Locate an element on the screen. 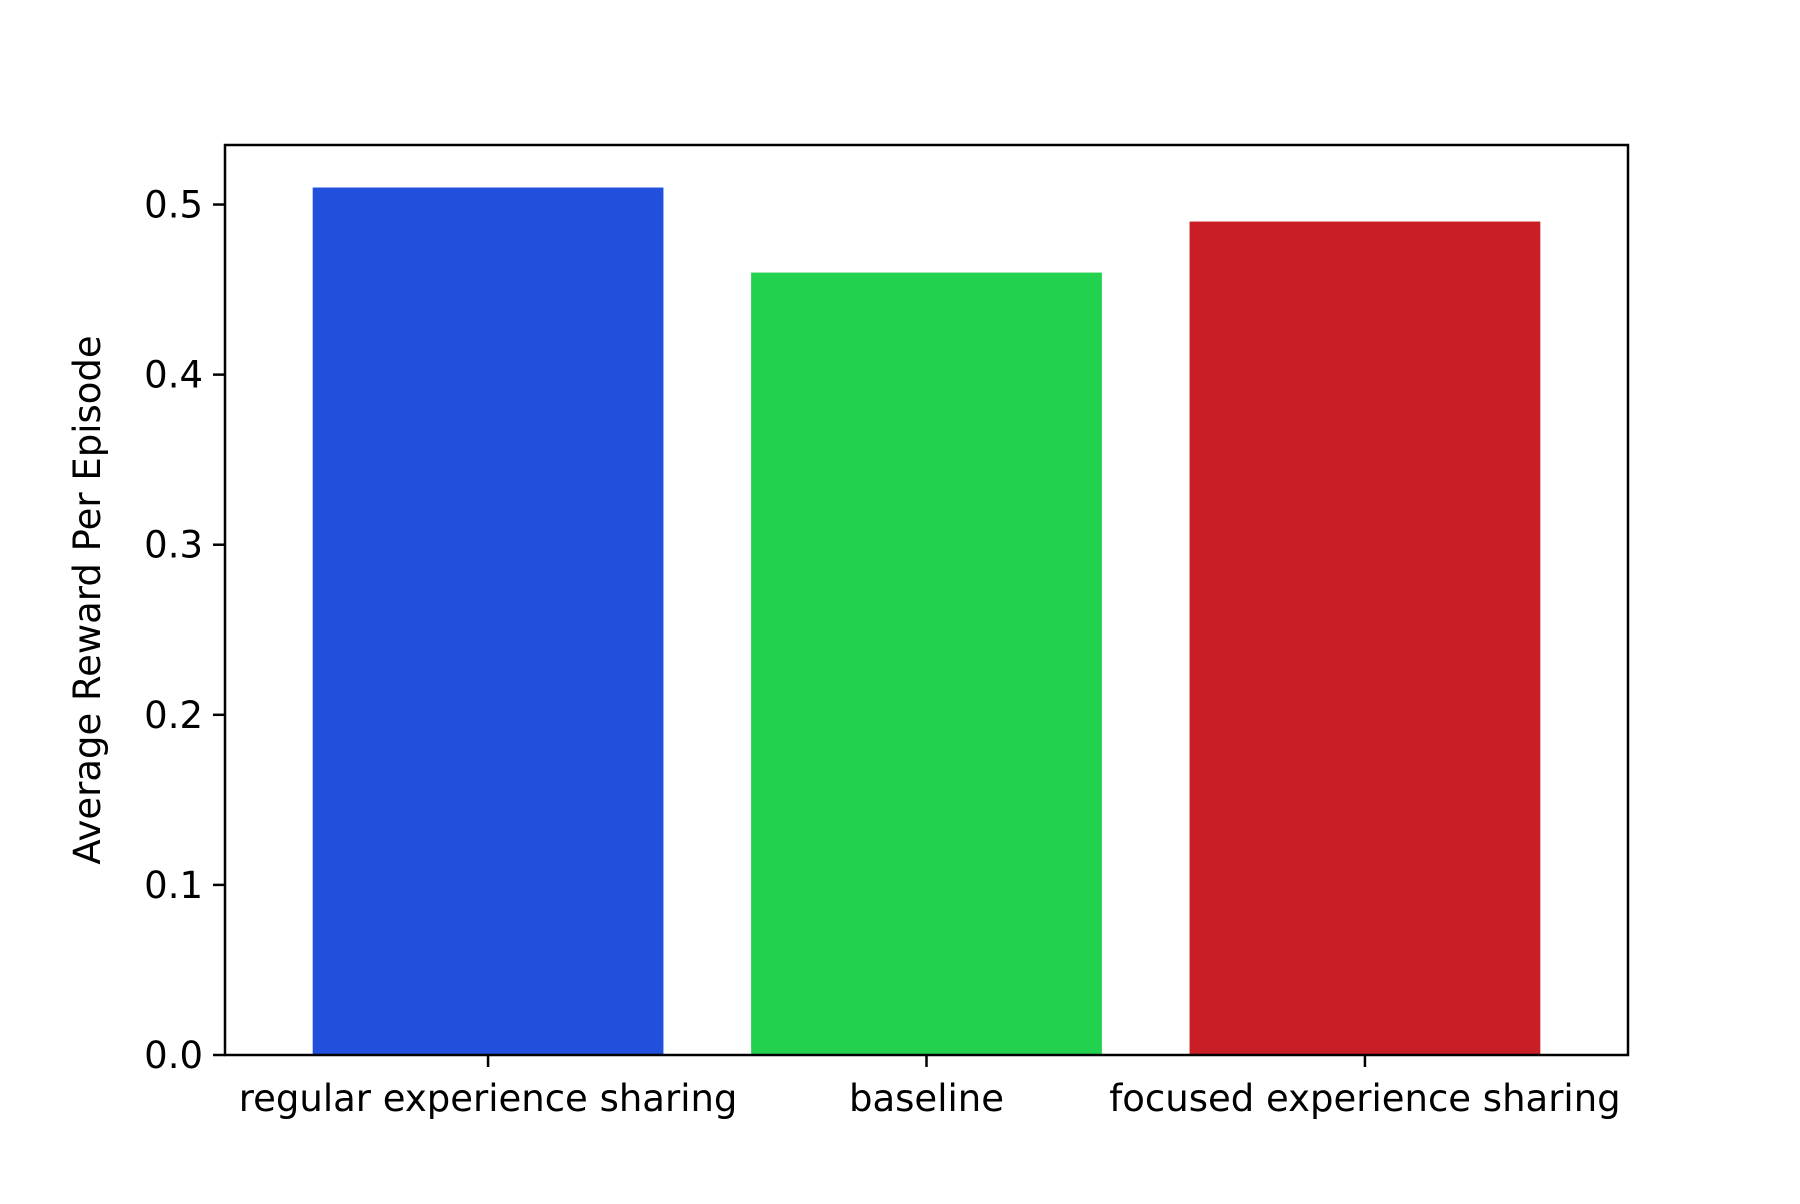 The image size is (1800, 1204). bar-focused-experience-sharing is located at coordinates (1365, 638).